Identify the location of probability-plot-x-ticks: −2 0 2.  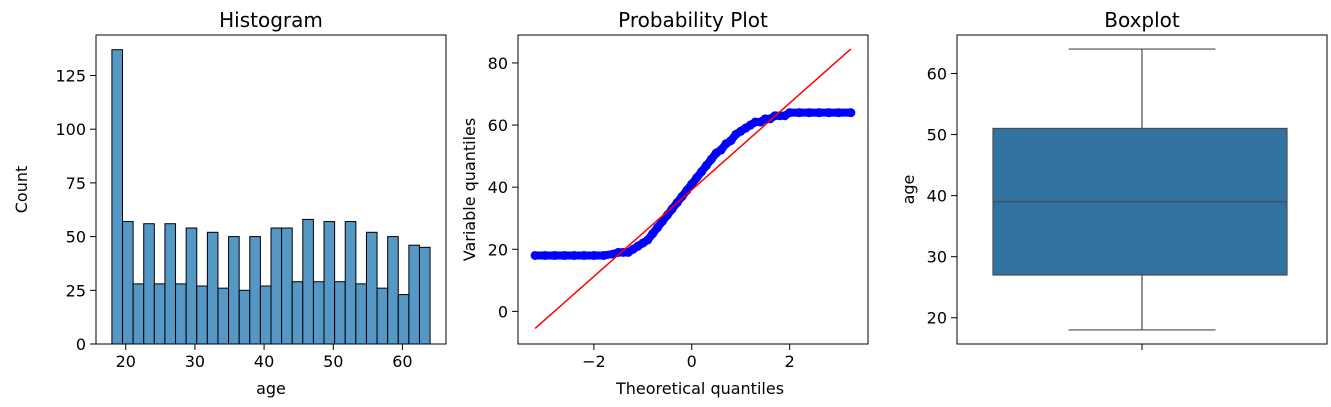
(688, 357).